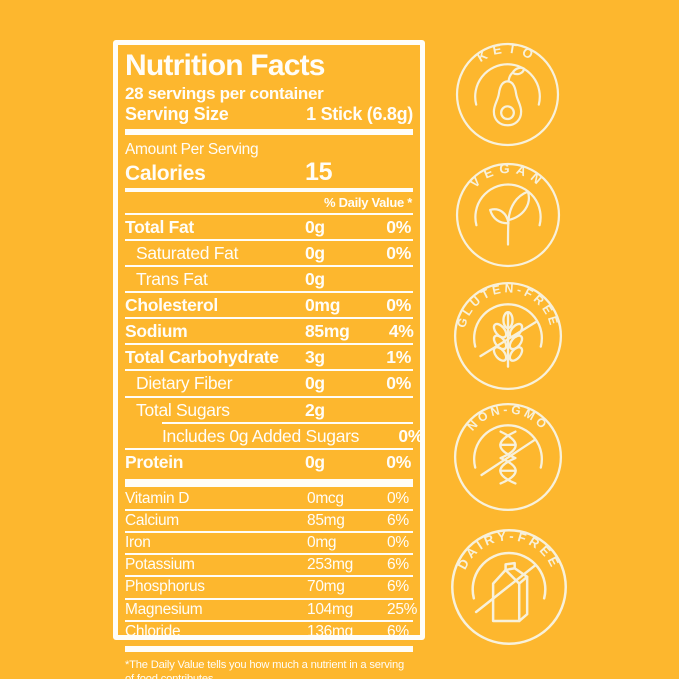 The width and height of the screenshot is (679, 679). What do you see at coordinates (156, 331) in the screenshot?
I see `nutrient-name: Sodium` at bounding box center [156, 331].